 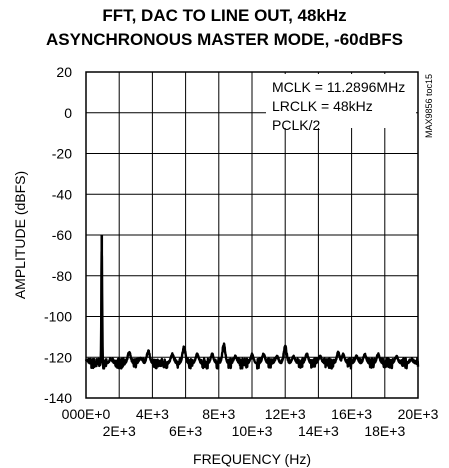 What do you see at coordinates (252, 459) in the screenshot?
I see `x-axis-label: FREQUENCY (Hz)` at bounding box center [252, 459].